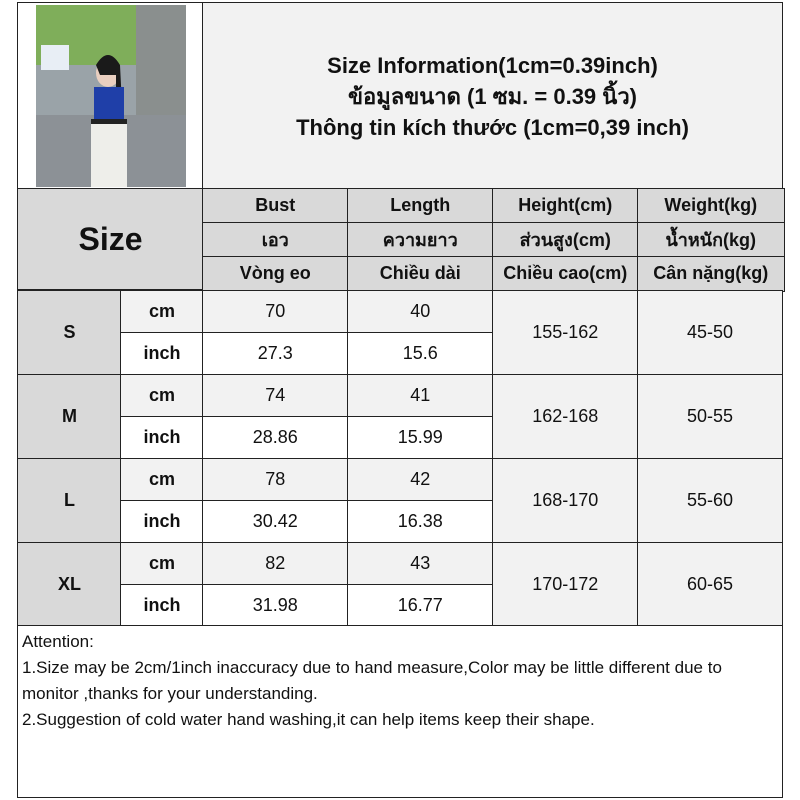 The width and height of the screenshot is (800, 800). Describe the element at coordinates (711, 274) in the screenshot. I see `column-header-vi: Cân nặng(kg)` at that location.